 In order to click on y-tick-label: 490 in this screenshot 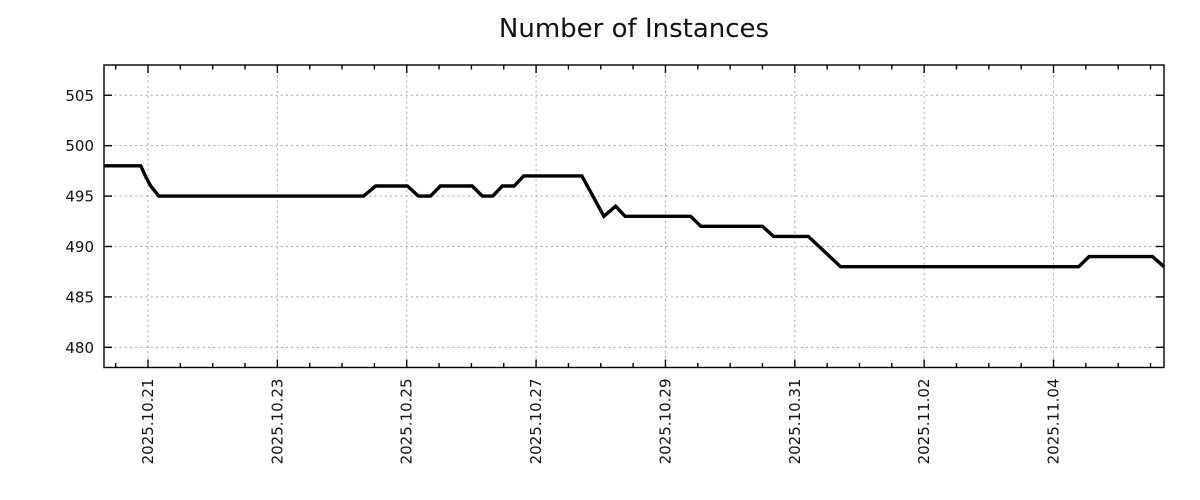, I will do `click(79, 247)`.